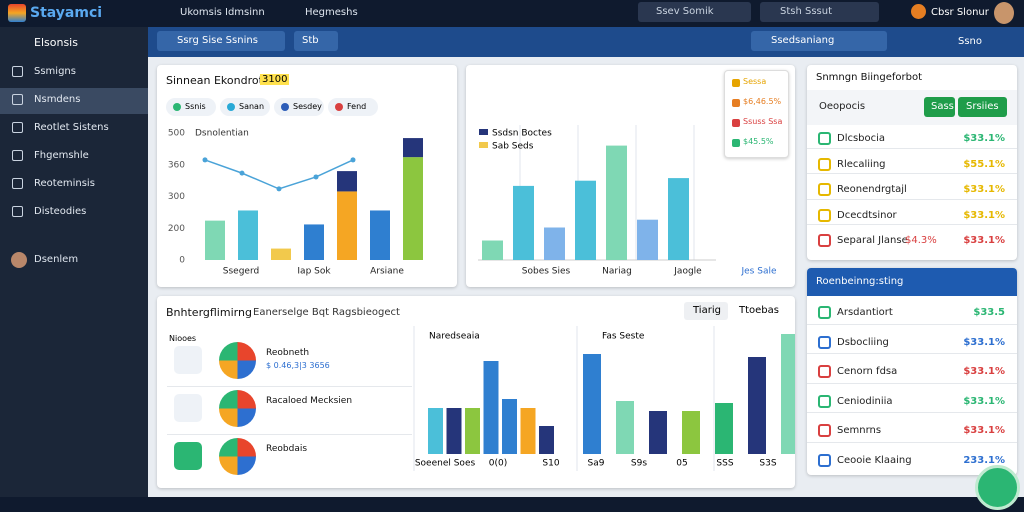 This screenshot has height=512, width=1024. Describe the element at coordinates (859, 430) in the screenshot. I see `item-name: Semnrns` at that location.